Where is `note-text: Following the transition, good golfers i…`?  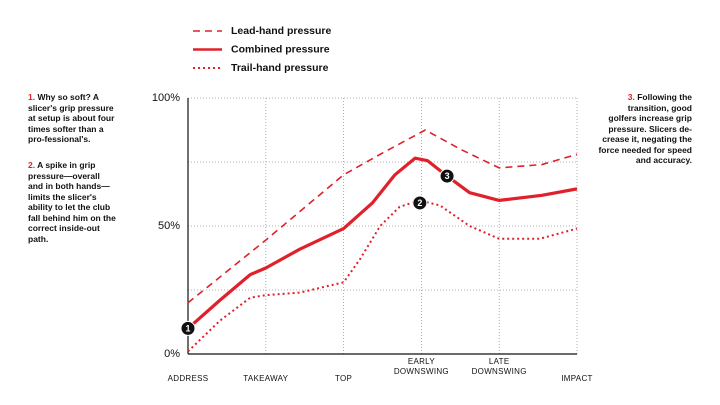
note-text: Following the transition, good golfers i… is located at coordinates (645, 128).